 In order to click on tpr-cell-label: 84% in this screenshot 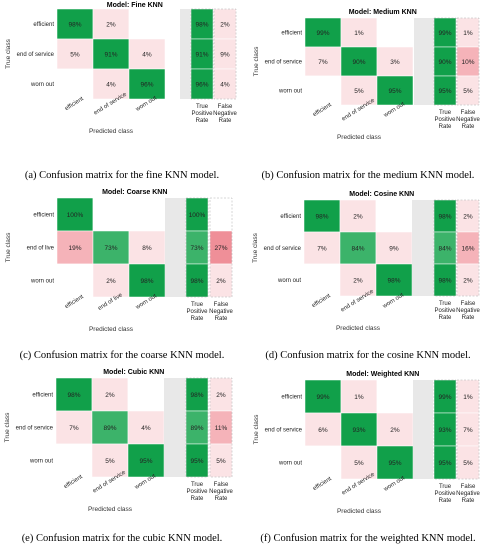, I will do `click(444, 248)`.